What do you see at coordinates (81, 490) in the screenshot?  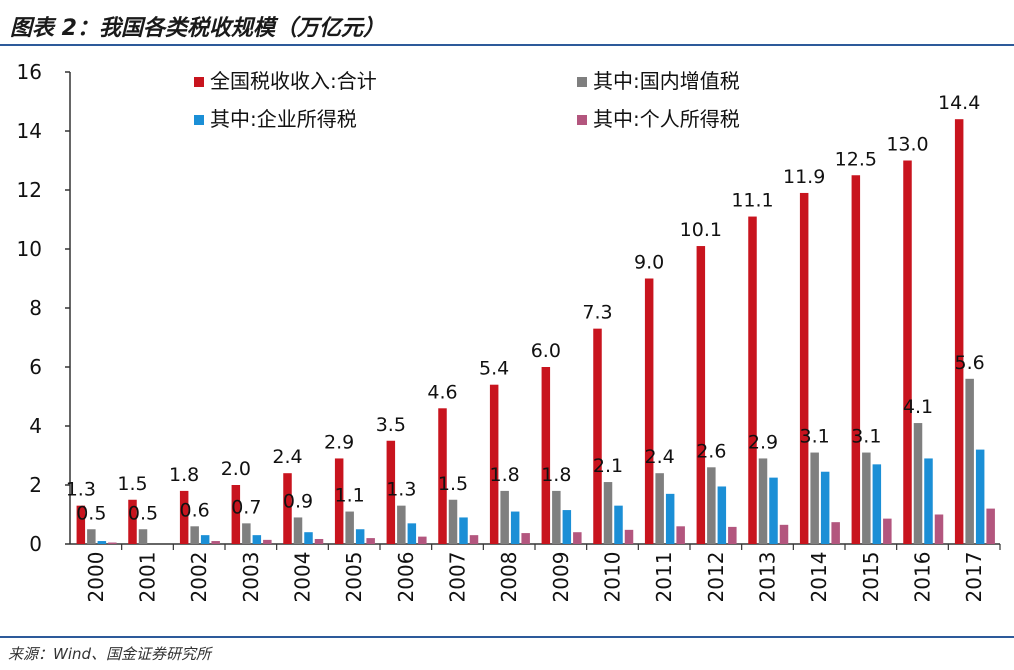 I see `total-data-label: 1.3` at bounding box center [81, 490].